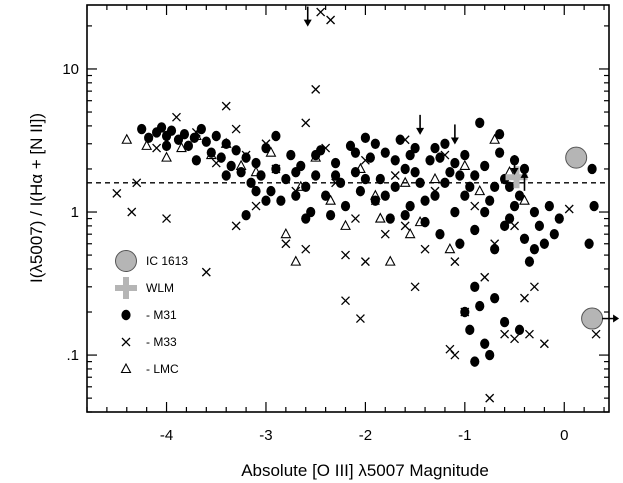 The height and width of the screenshot is (483, 623). Describe the element at coordinates (126, 288) in the screenshot. I see `legend-marker-big-plus` at that location.